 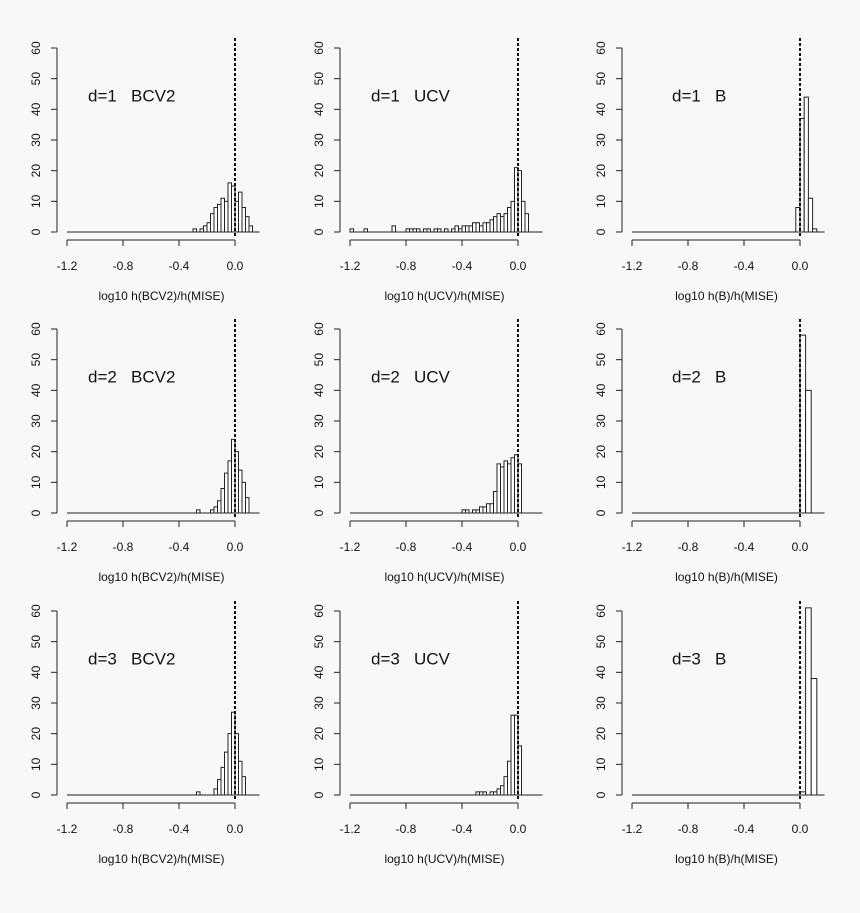 I want to click on x-axis-label: log10 h(UCV)/h(MISE), so click(x=444, y=577).